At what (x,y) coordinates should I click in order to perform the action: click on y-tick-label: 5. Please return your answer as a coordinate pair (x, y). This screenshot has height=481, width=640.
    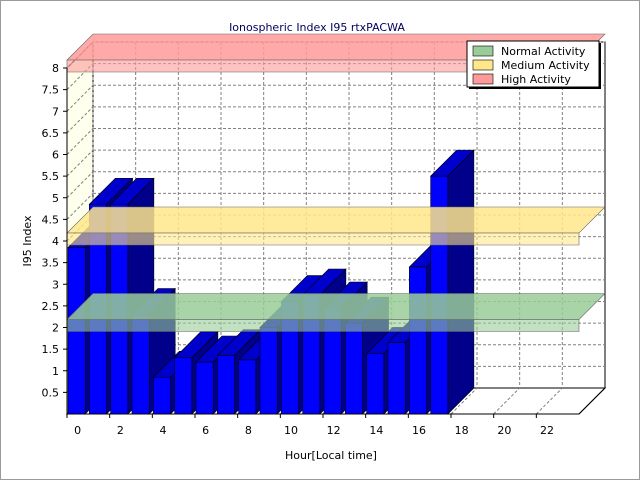
    Looking at the image, I should click on (55, 198).